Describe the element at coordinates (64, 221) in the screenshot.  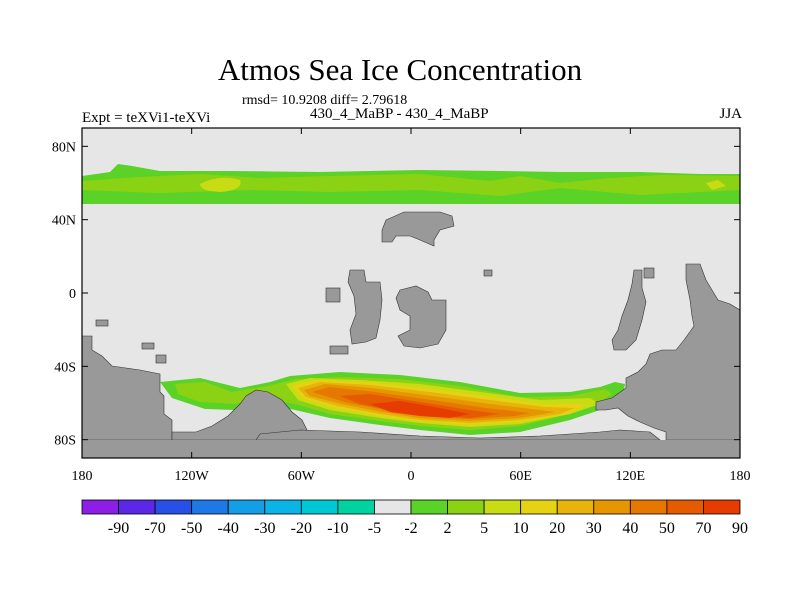
I see `y-tick-label: 40N` at that location.